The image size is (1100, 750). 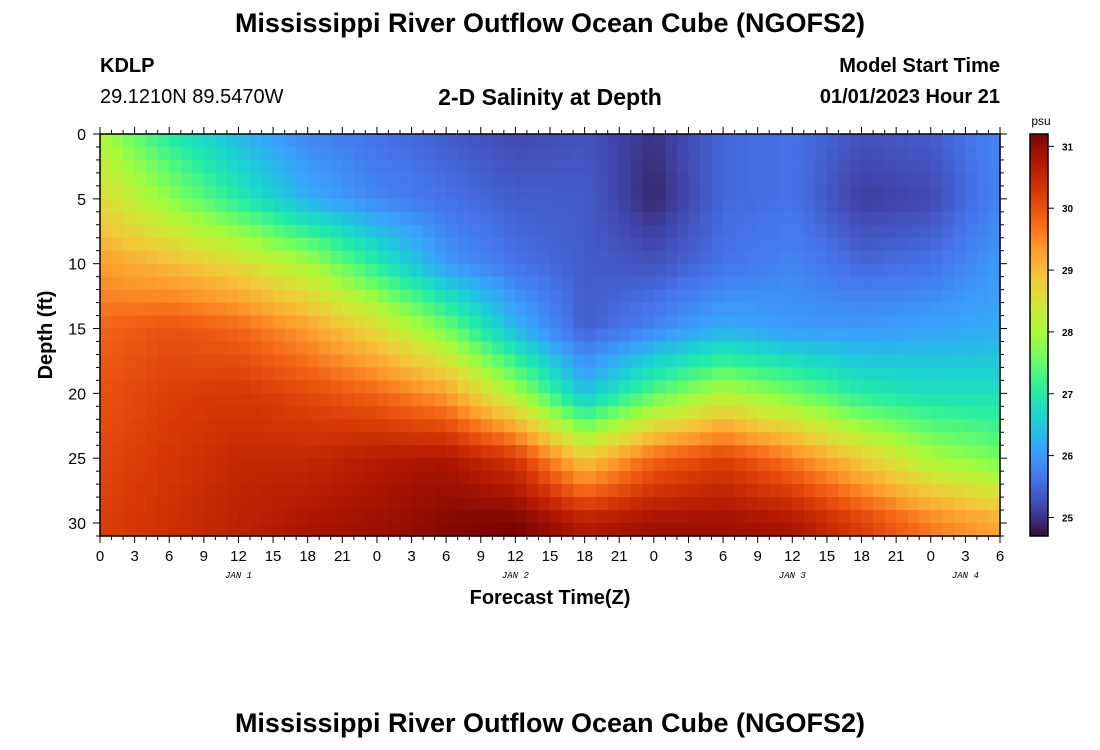 I want to click on x-axis-label: Forecast Time(Z), so click(x=550, y=598).